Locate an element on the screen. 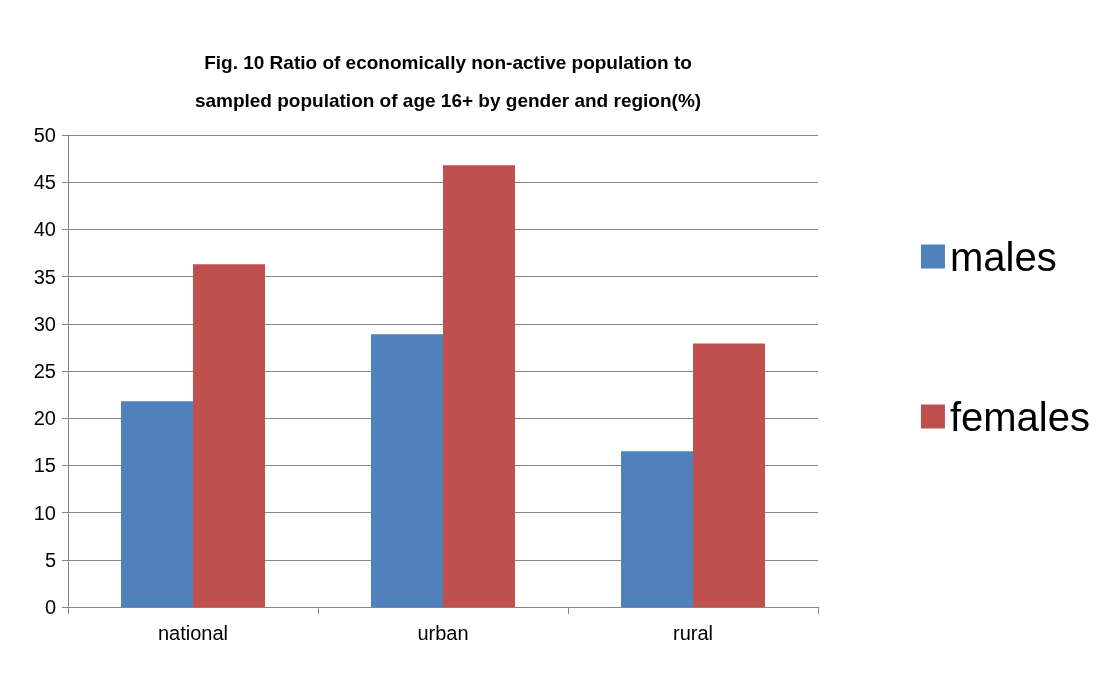  x-tick-label: urban is located at coordinates (443, 633).